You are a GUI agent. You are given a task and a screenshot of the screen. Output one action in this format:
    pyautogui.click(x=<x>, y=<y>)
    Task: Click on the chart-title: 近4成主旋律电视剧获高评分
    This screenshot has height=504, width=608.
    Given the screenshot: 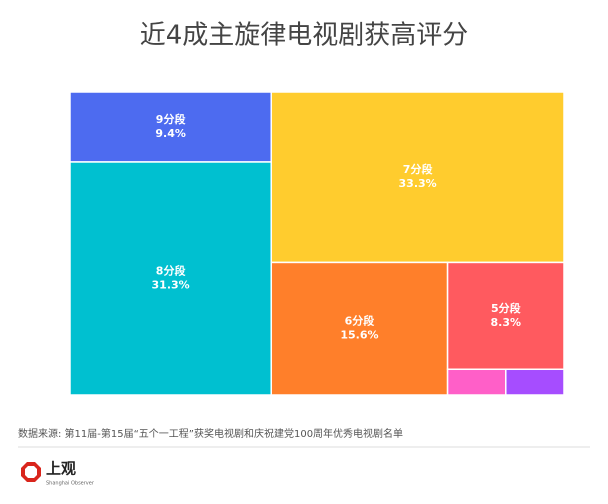 What is the action you would take?
    pyautogui.click(x=304, y=36)
    